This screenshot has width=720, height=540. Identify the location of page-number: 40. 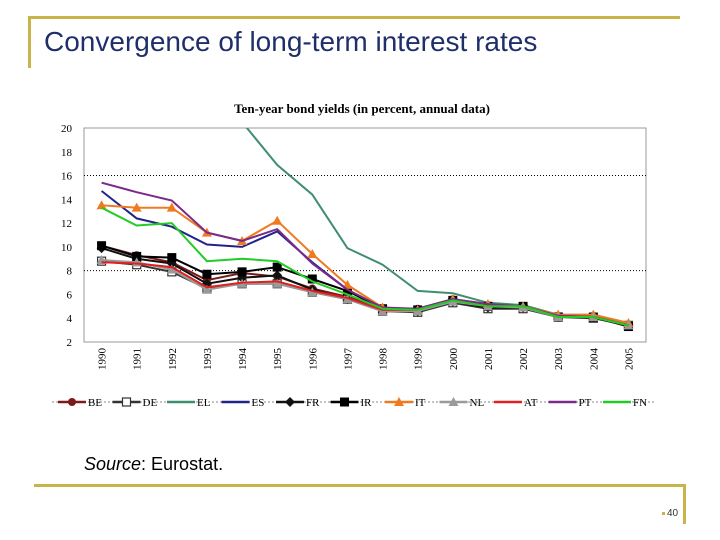
(670, 513).